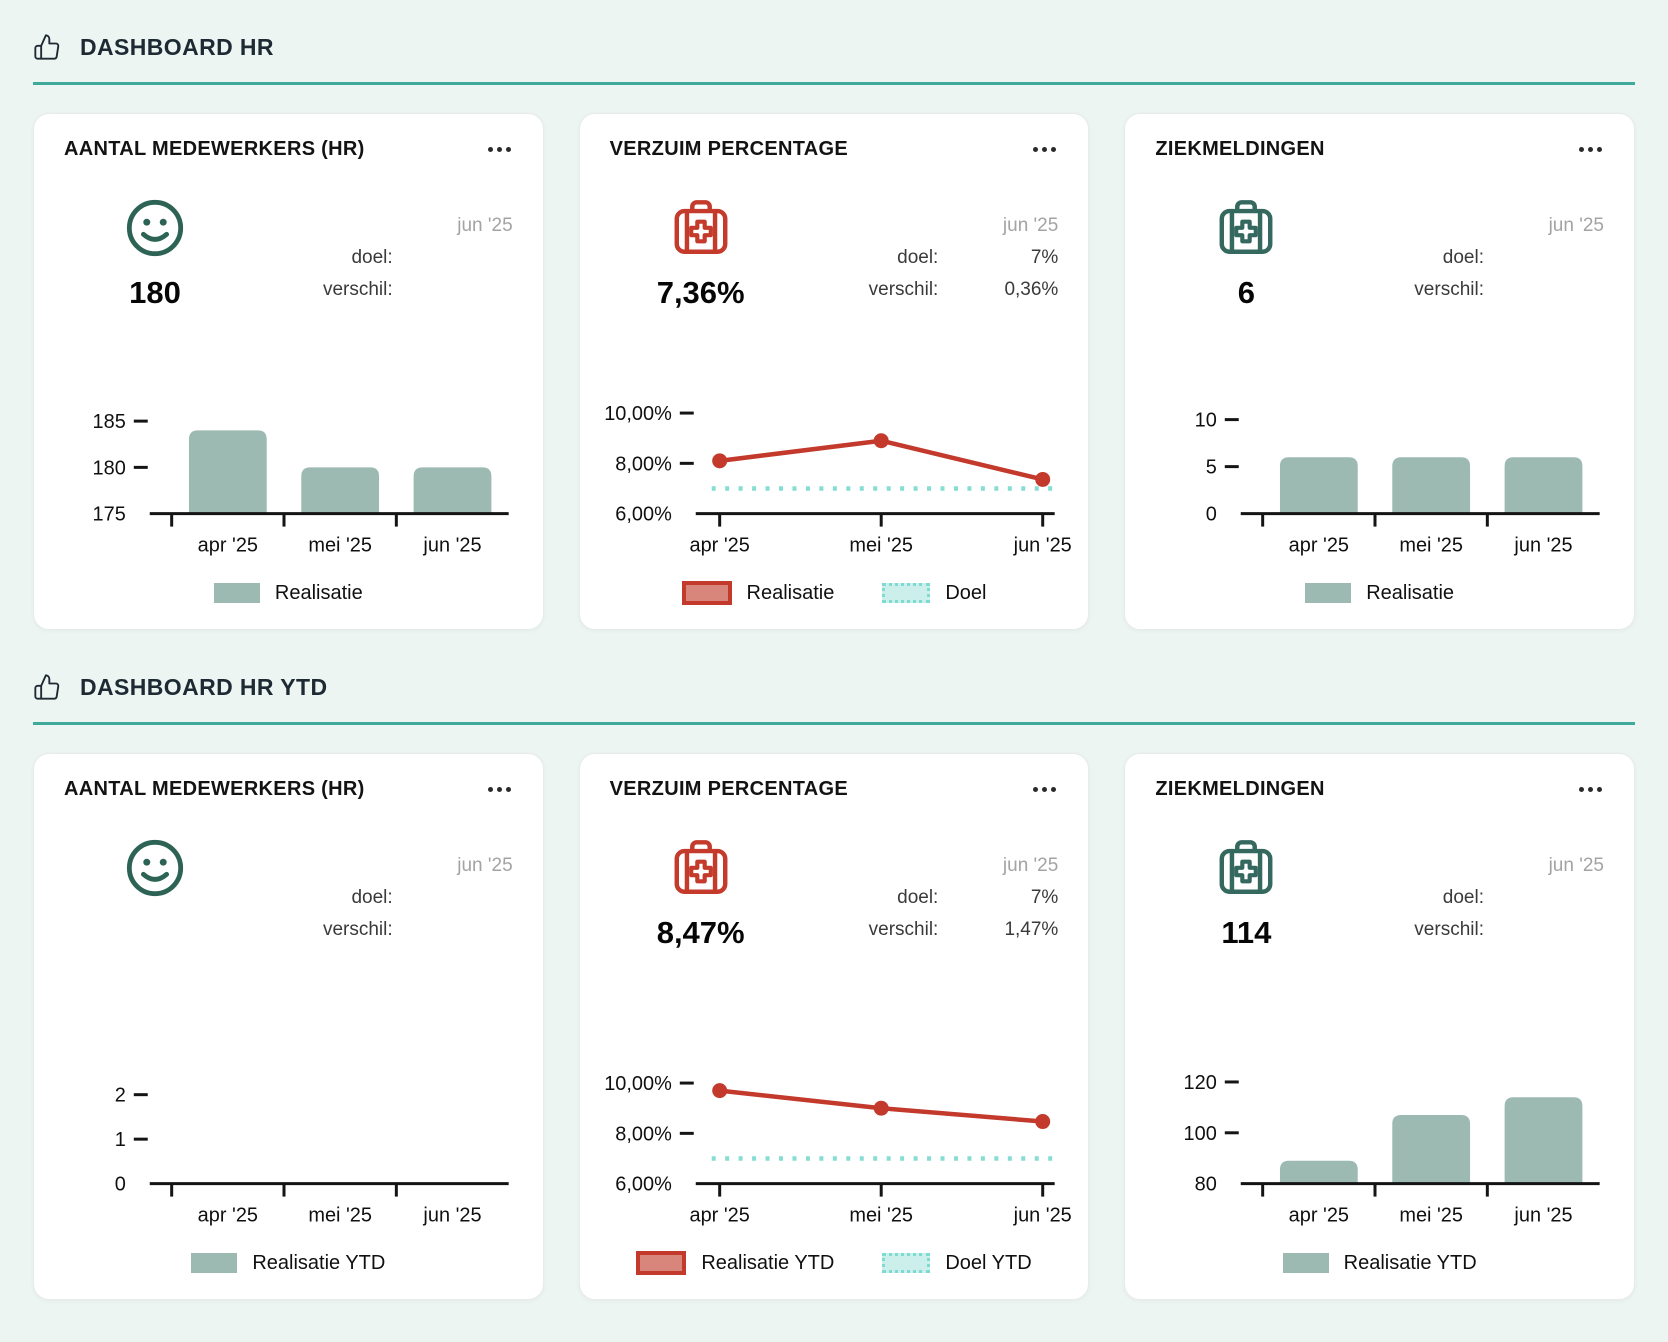 The image size is (1668, 1342). Describe the element at coordinates (1206, 420) in the screenshot. I see `svg-text: 10` at that location.